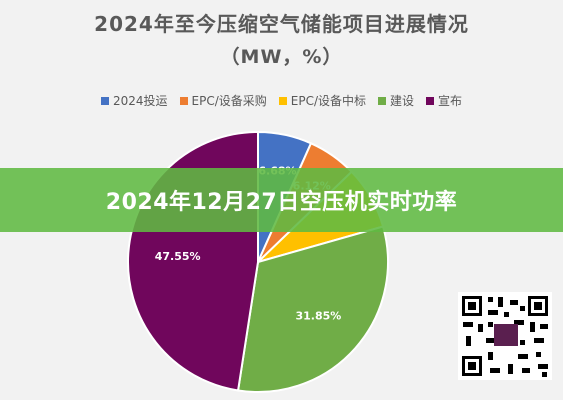 The width and height of the screenshot is (563, 400). I want to click on legend-item: 建设, so click(396, 100).